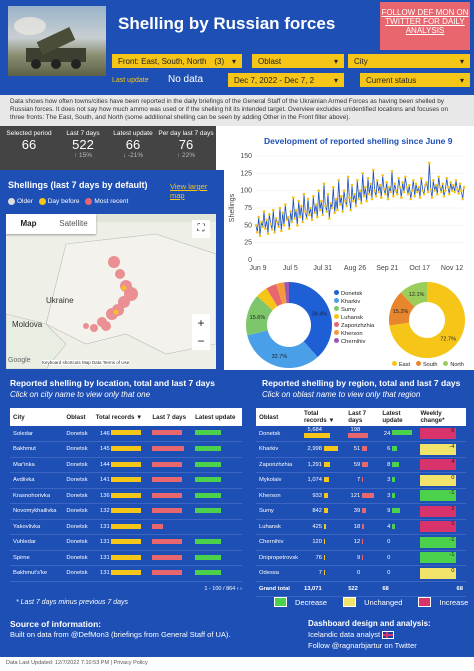 The height and width of the screenshot is (671, 474). What do you see at coordinates (362, 645) in the screenshot?
I see `design-line2: Follow @ragnarbjartur on Twitter` at bounding box center [362, 645].